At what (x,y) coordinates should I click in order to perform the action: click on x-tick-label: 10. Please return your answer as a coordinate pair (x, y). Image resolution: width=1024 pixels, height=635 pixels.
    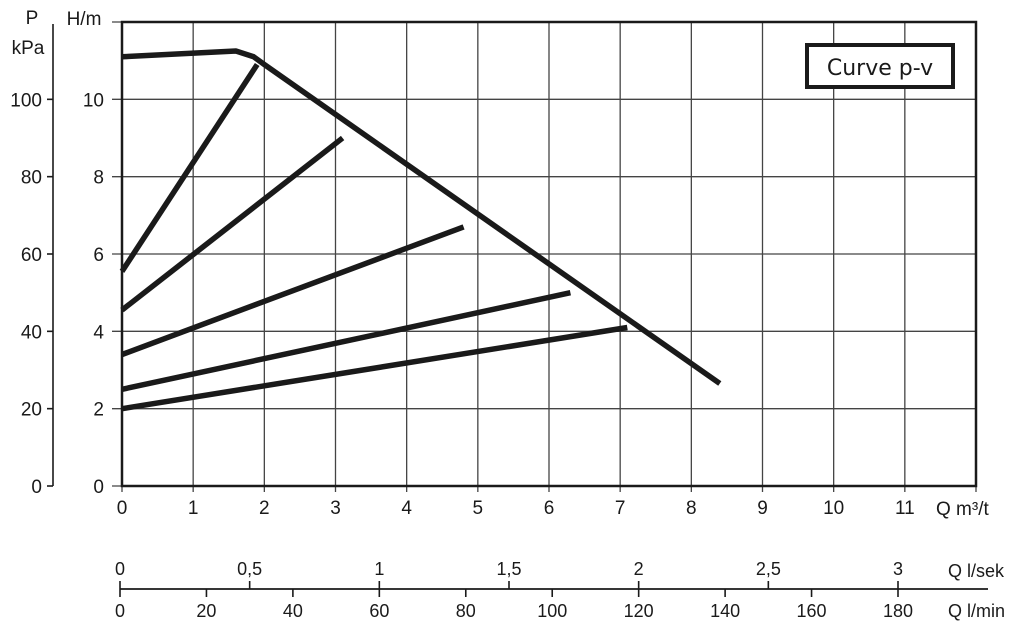
    Looking at the image, I should click on (833, 508).